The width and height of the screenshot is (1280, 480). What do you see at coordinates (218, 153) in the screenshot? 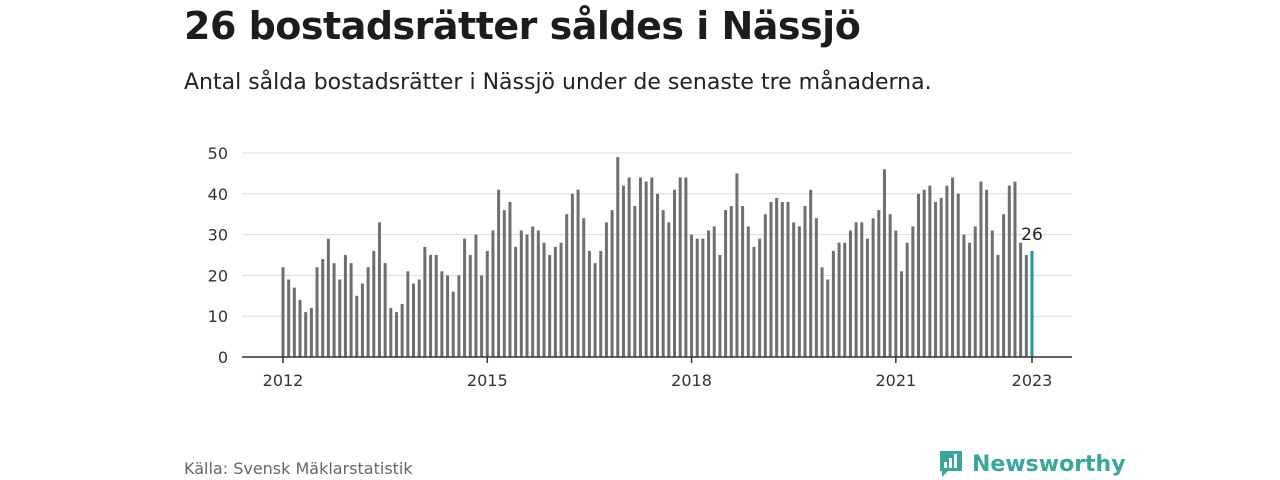
I see `y-tick-label: 50` at bounding box center [218, 153].